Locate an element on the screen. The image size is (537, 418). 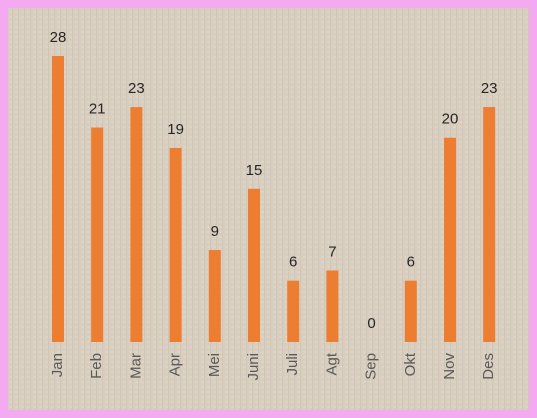
x-tick-label: Nov is located at coordinates (449, 366).